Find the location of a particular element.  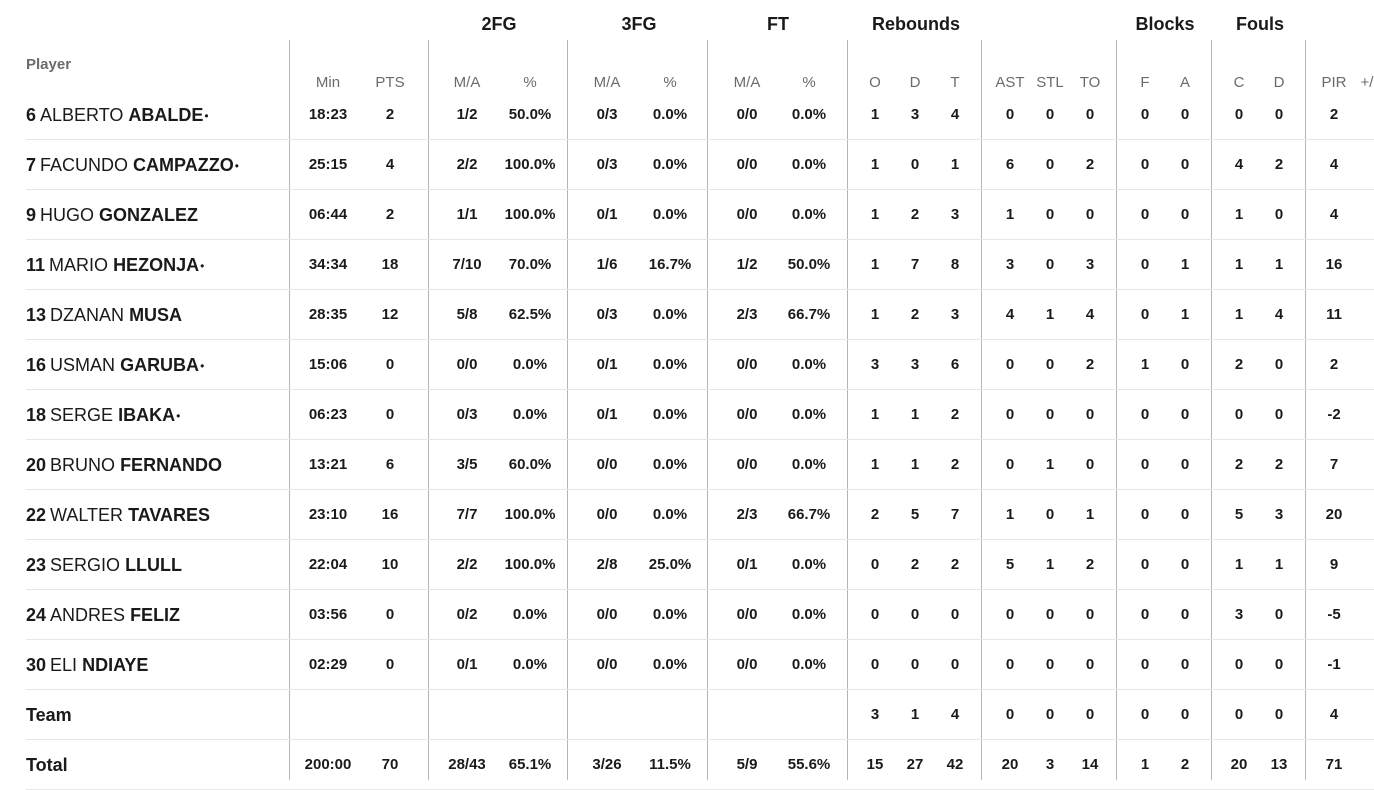

column-header: A is located at coordinates (1185, 82).